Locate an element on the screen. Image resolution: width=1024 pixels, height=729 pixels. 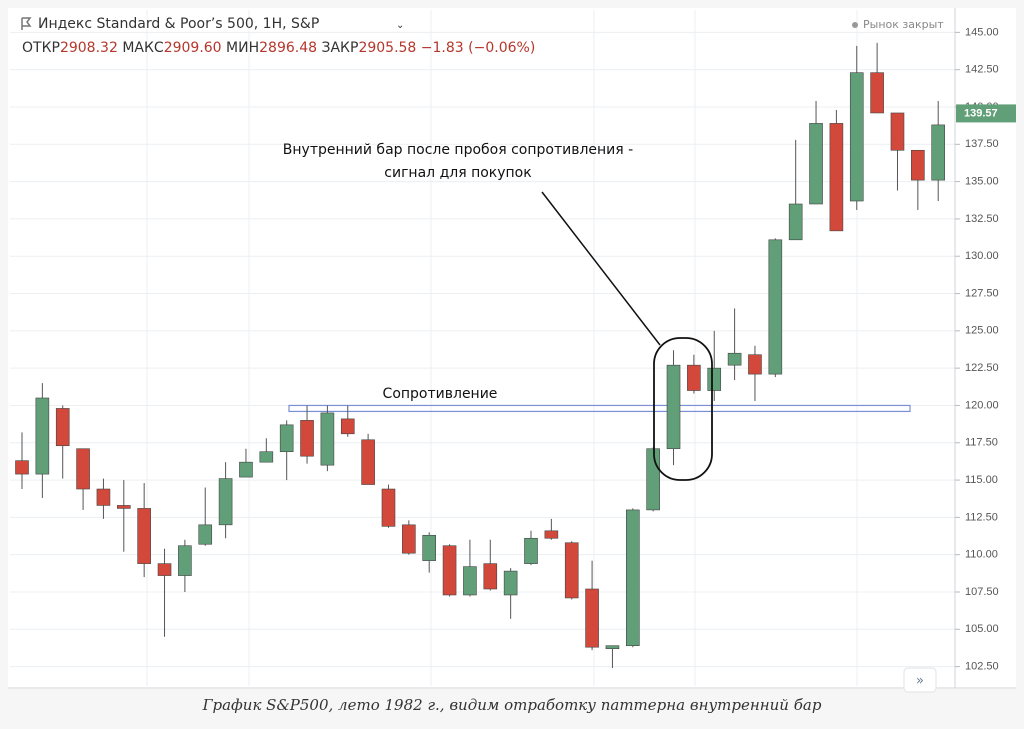
y-tick-label: 145.00 is located at coordinates (982, 32).